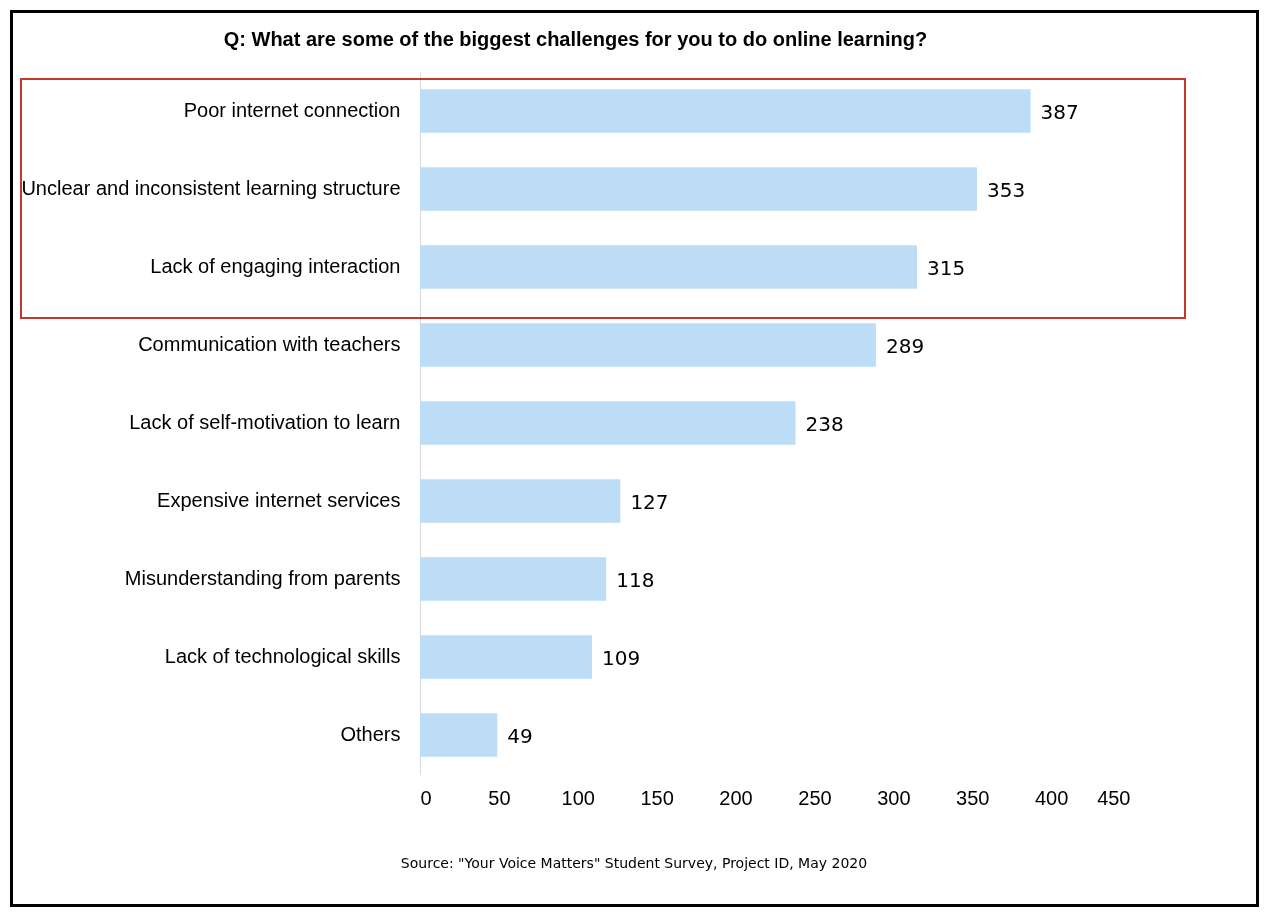 This screenshot has height=914, width=1268. What do you see at coordinates (905, 346) in the screenshot?
I see `data-label: 289` at bounding box center [905, 346].